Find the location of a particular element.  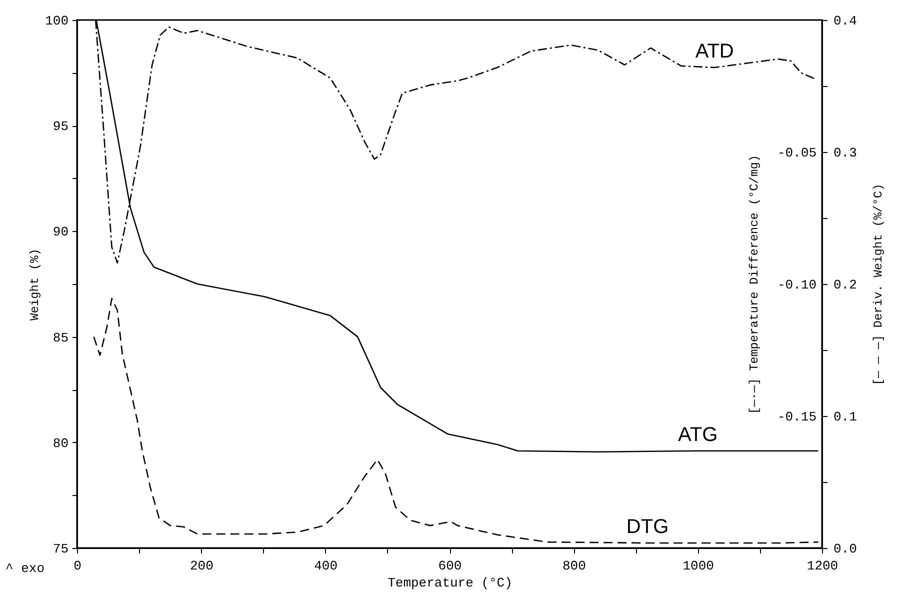

series-label: ATD is located at coordinates (714, 51).